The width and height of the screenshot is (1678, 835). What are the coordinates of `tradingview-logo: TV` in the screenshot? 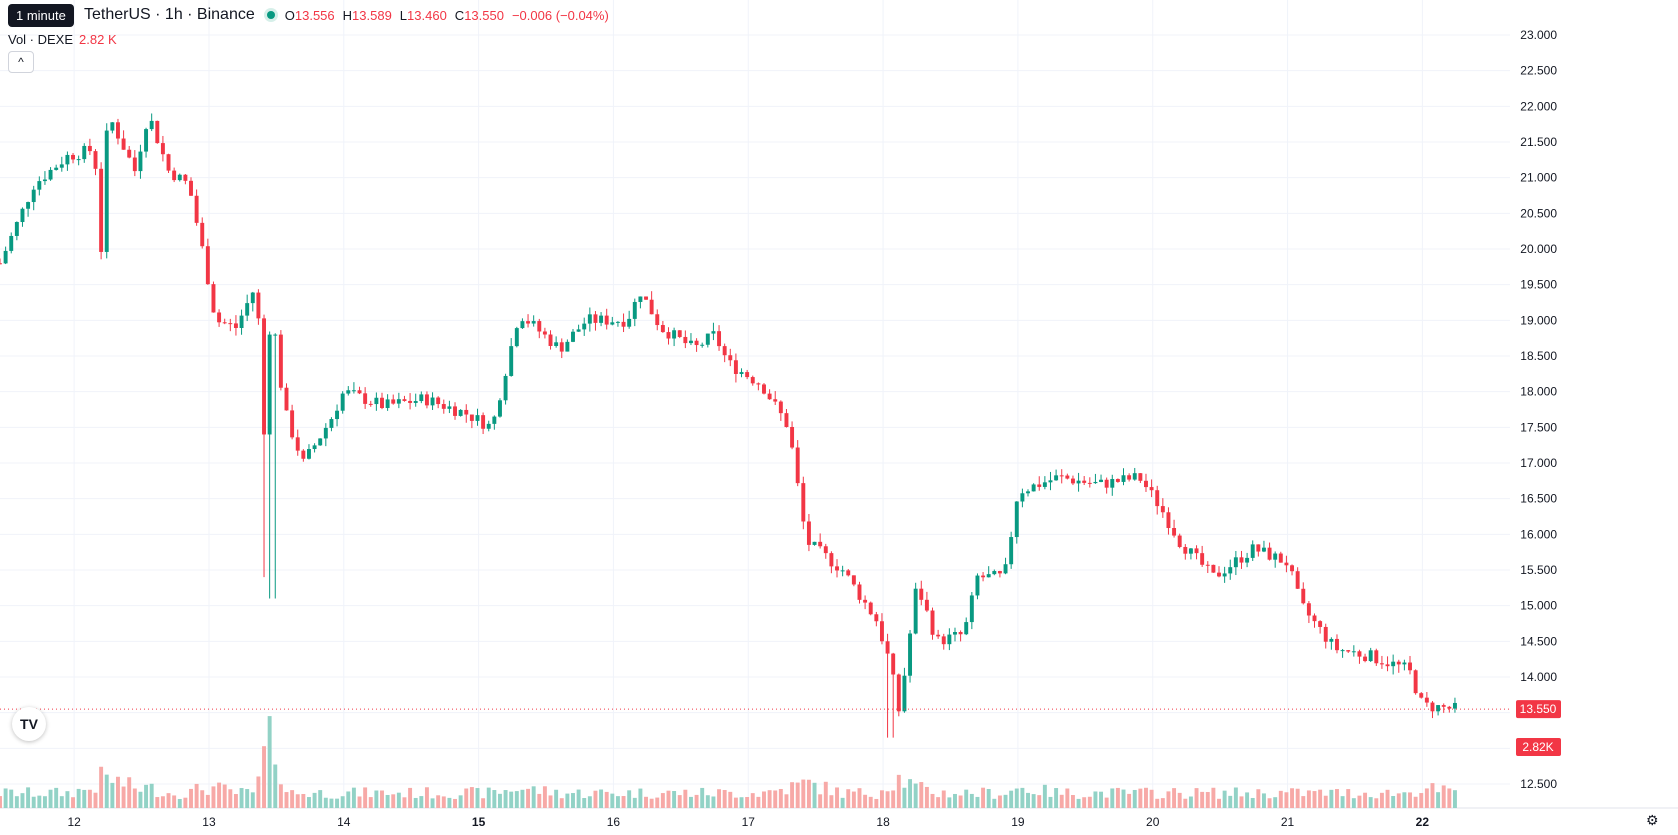 It's located at (29, 724).